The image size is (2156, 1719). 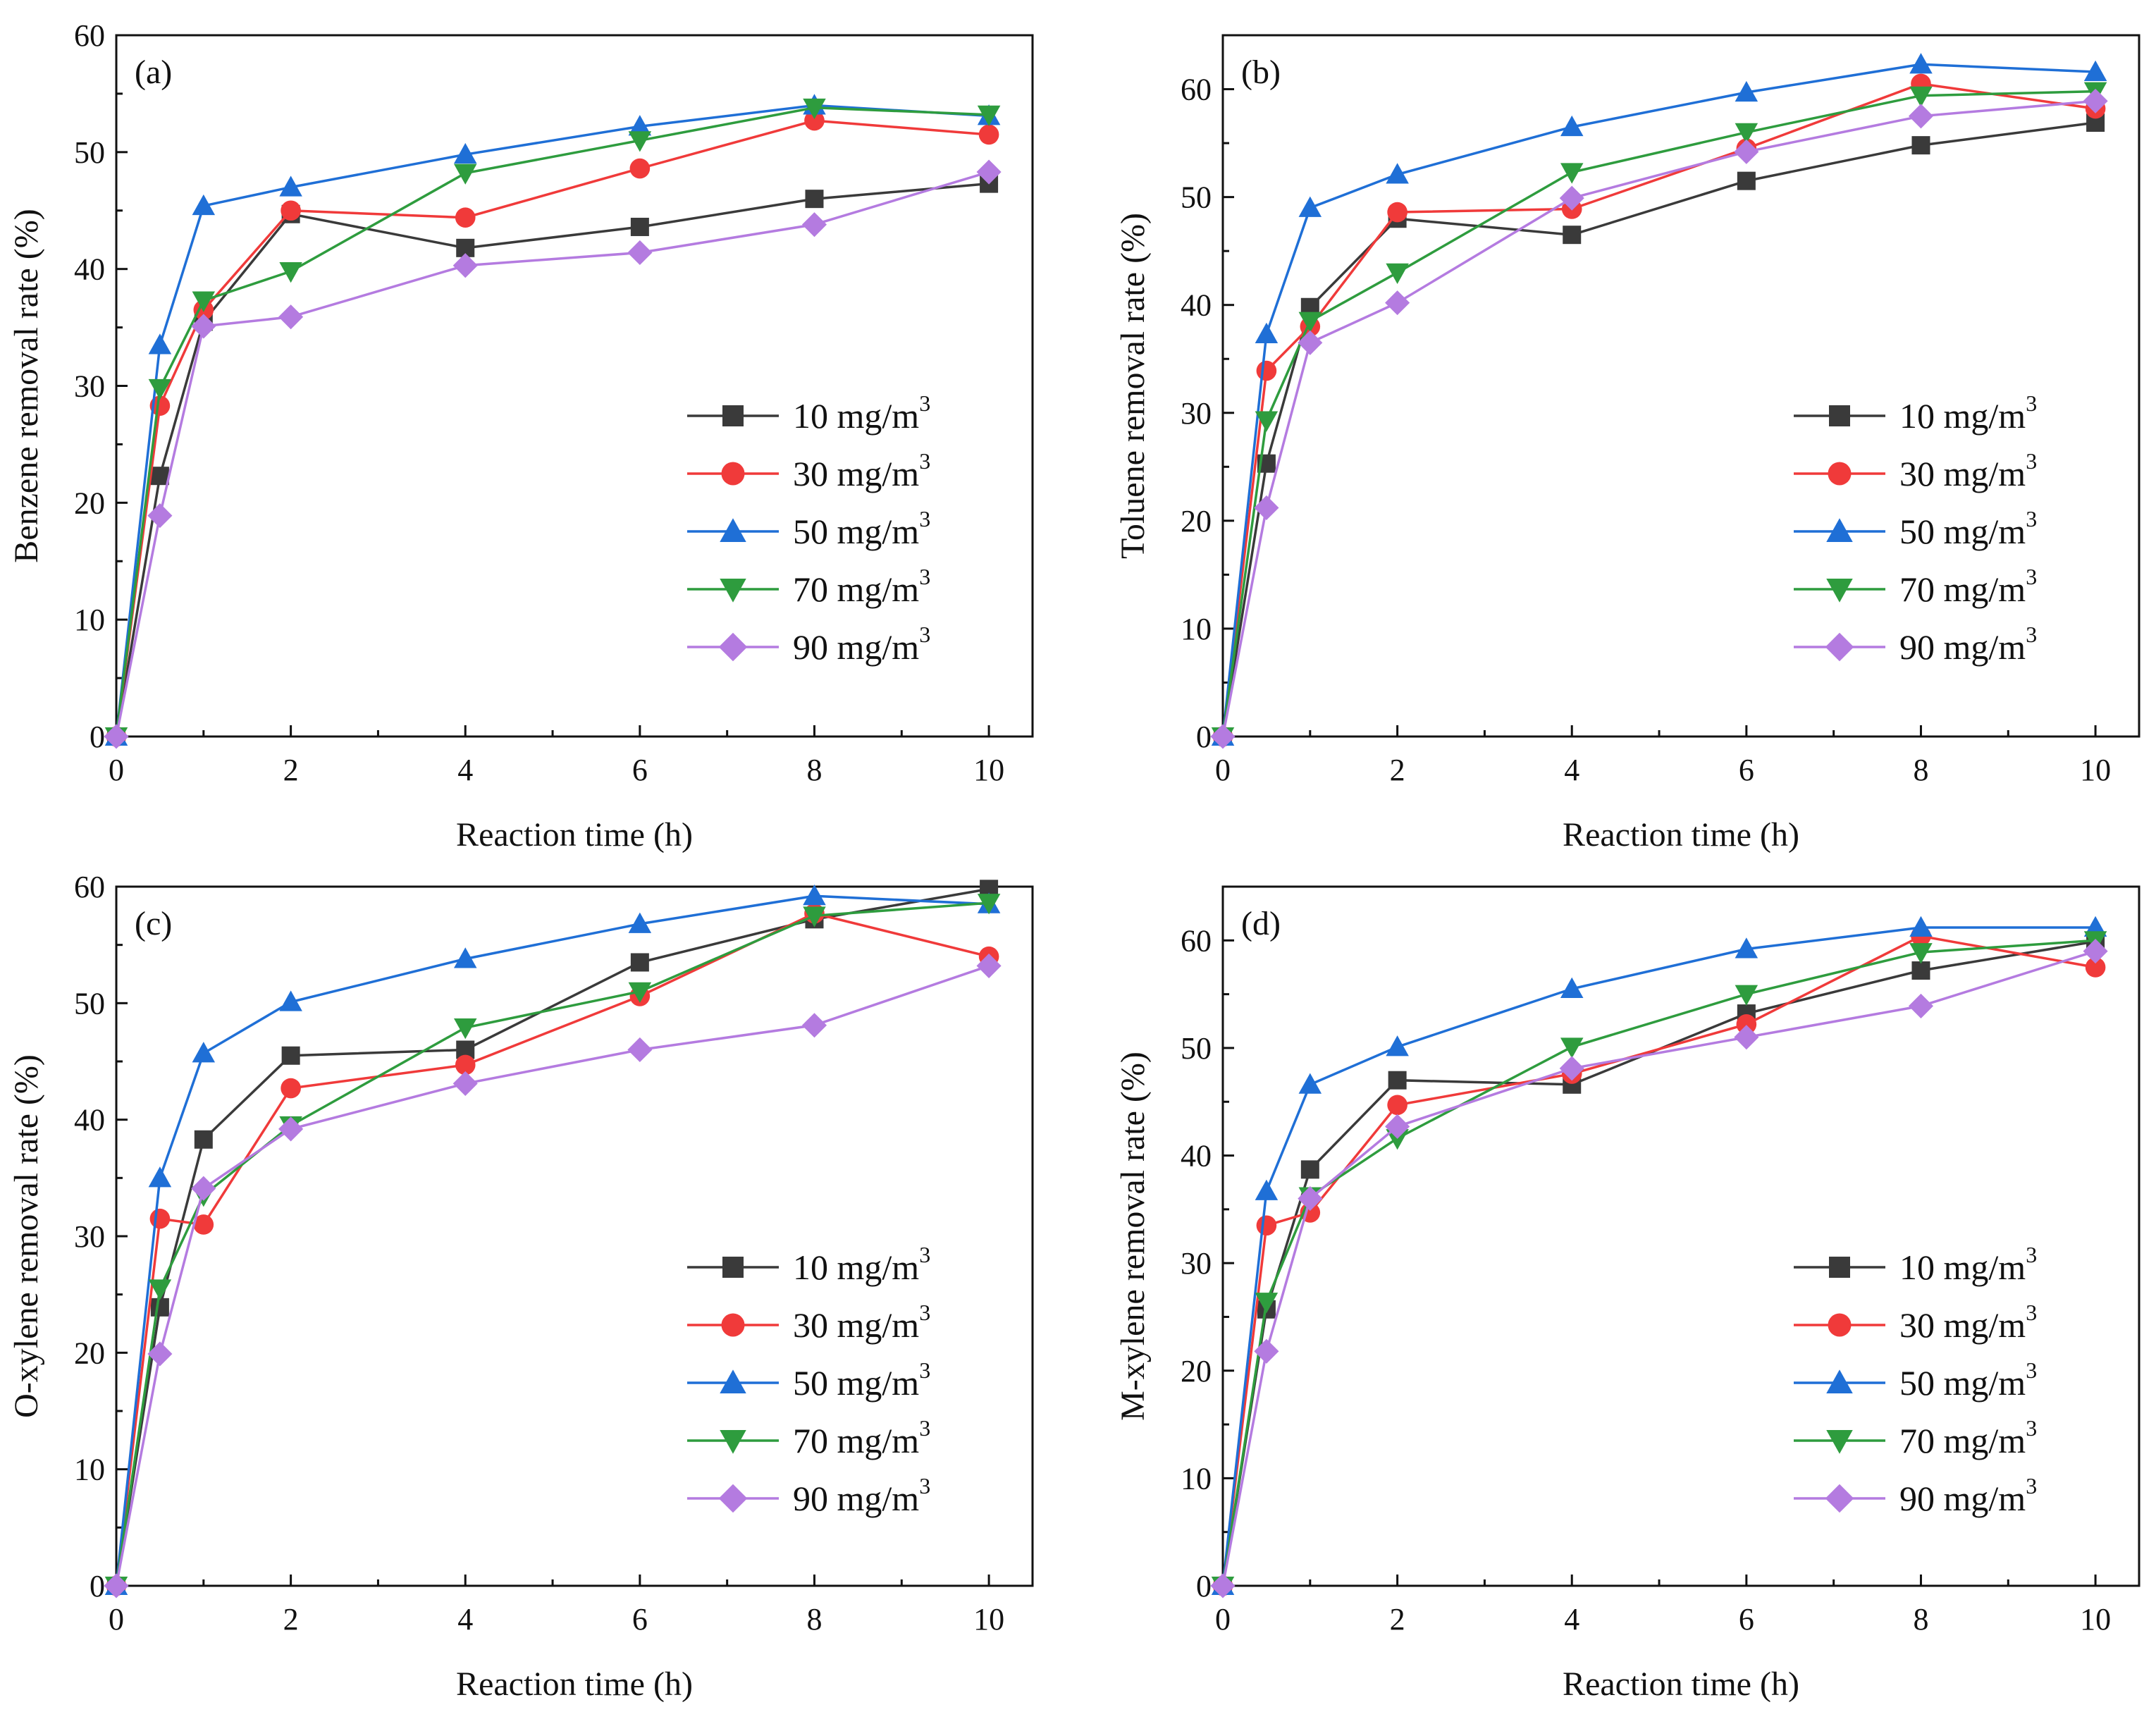 I want to click on x-tick-label: 8, so click(x=1920, y=1619).